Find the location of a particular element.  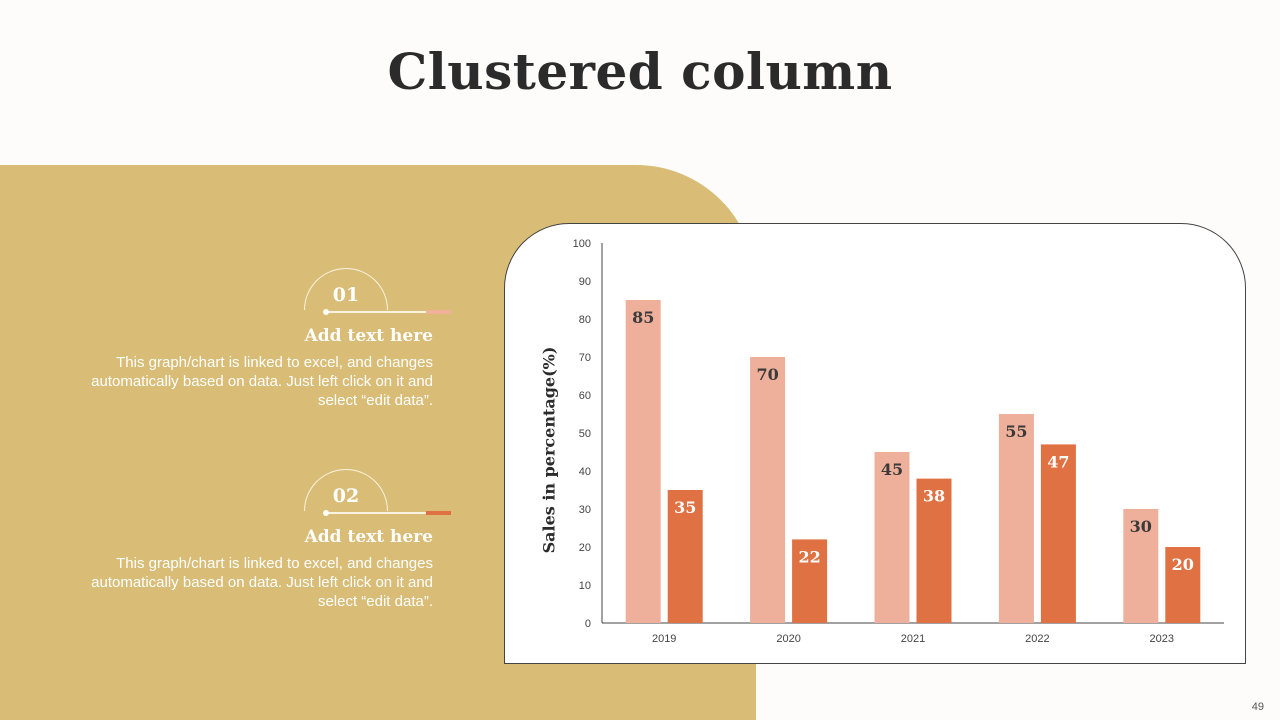

y-tick-label: 20 is located at coordinates (585, 548).